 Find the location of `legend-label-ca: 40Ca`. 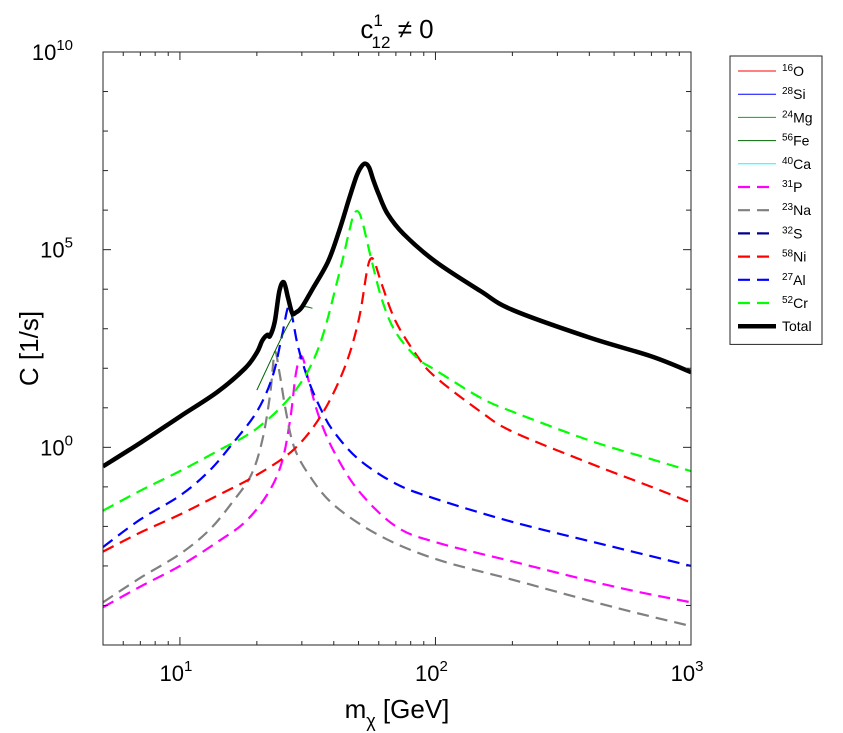

legend-label-ca: 40Ca is located at coordinates (796, 164).